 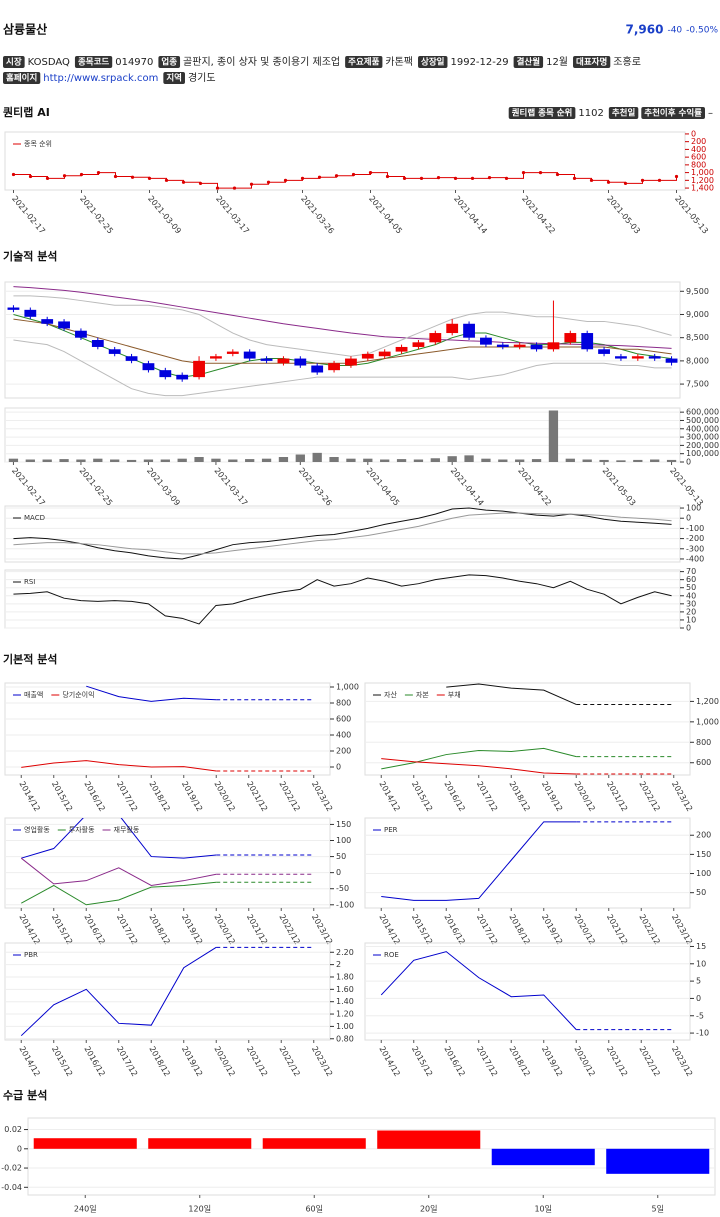 What do you see at coordinates (695, 528) in the screenshot?
I see `y-tick-label: -100` at bounding box center [695, 528].